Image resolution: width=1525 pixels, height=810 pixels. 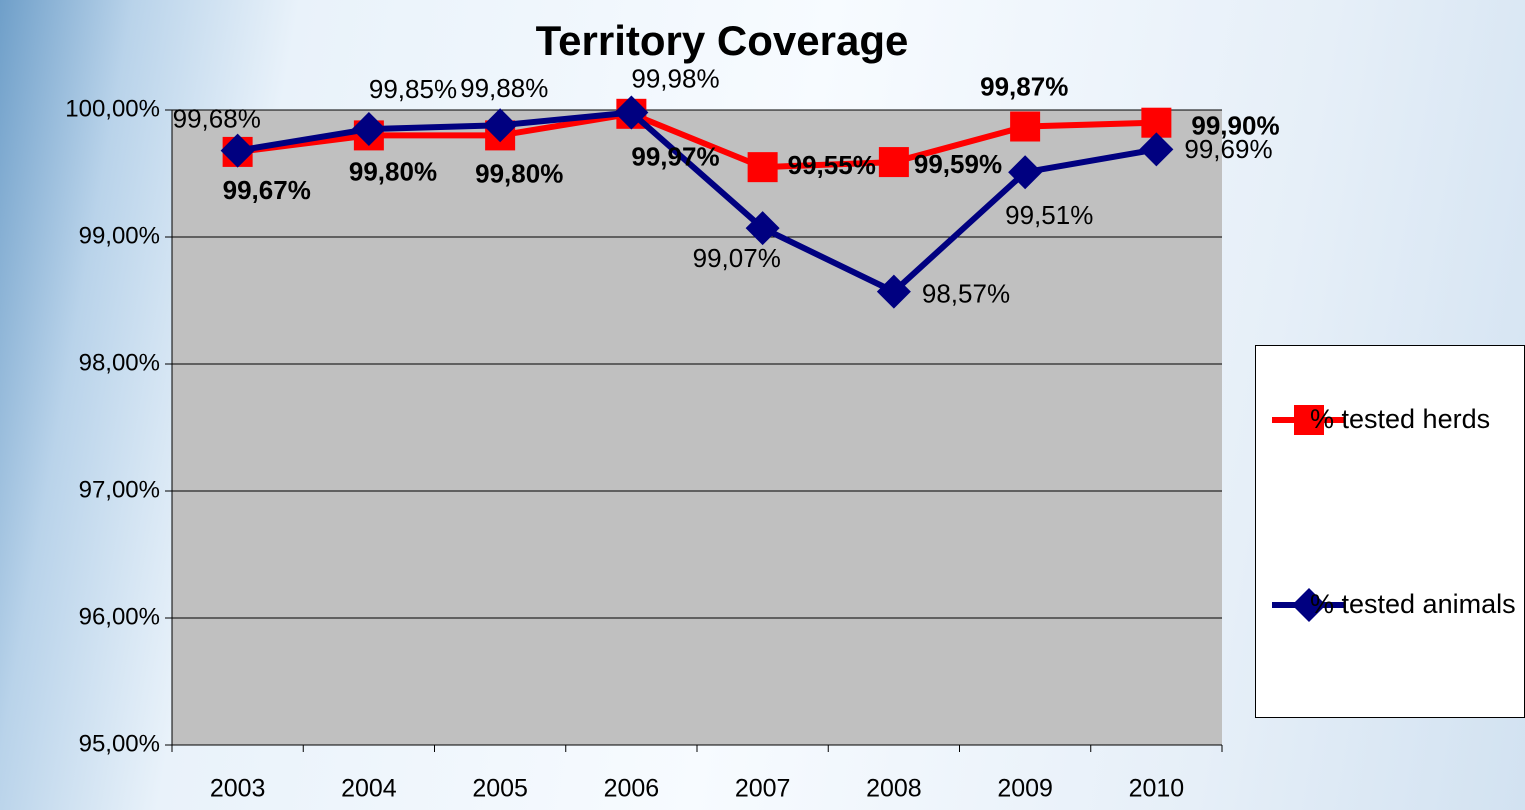 What do you see at coordinates (119, 616) in the screenshot?
I see `y-tick-label: 96,00%` at bounding box center [119, 616].